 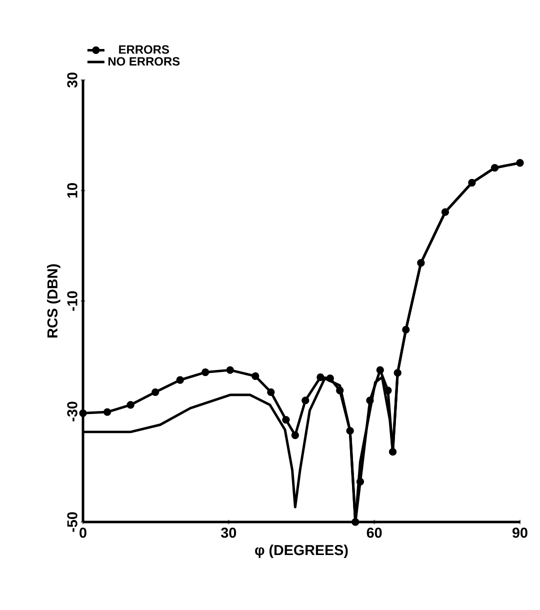 What do you see at coordinates (520, 533) in the screenshot?
I see `x-tick-label: 90` at bounding box center [520, 533].